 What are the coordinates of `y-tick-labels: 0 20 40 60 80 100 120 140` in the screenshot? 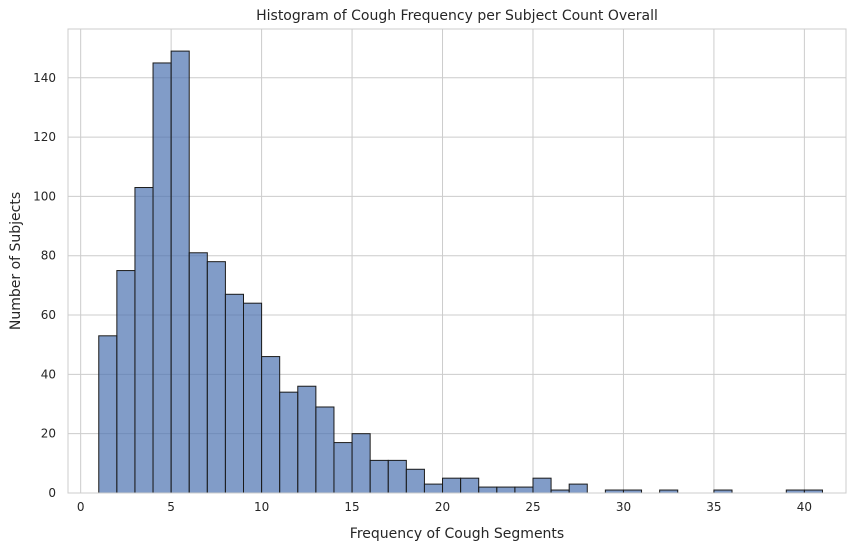 It's located at (44, 285).